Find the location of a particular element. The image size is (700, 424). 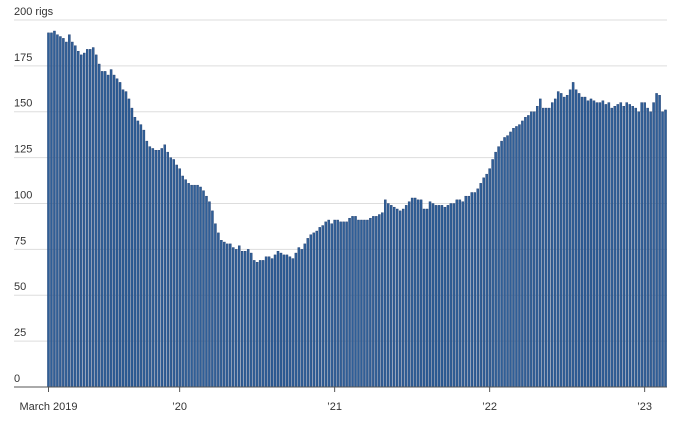

x-tick-label: ’20 is located at coordinates (179, 407).